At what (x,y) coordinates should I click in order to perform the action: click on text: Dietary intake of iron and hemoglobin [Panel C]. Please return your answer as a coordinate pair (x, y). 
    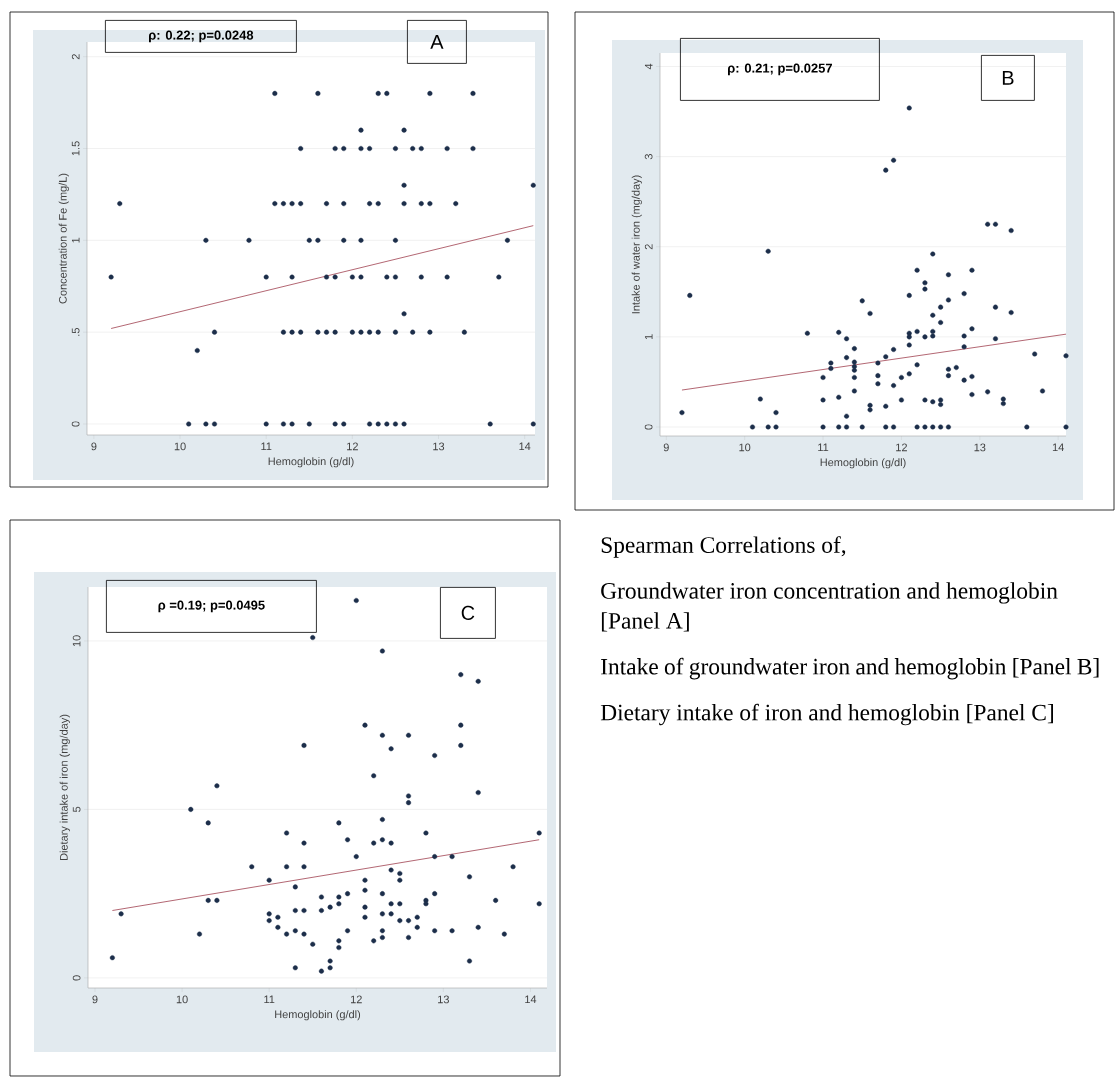
    Looking at the image, I should click on (826, 714).